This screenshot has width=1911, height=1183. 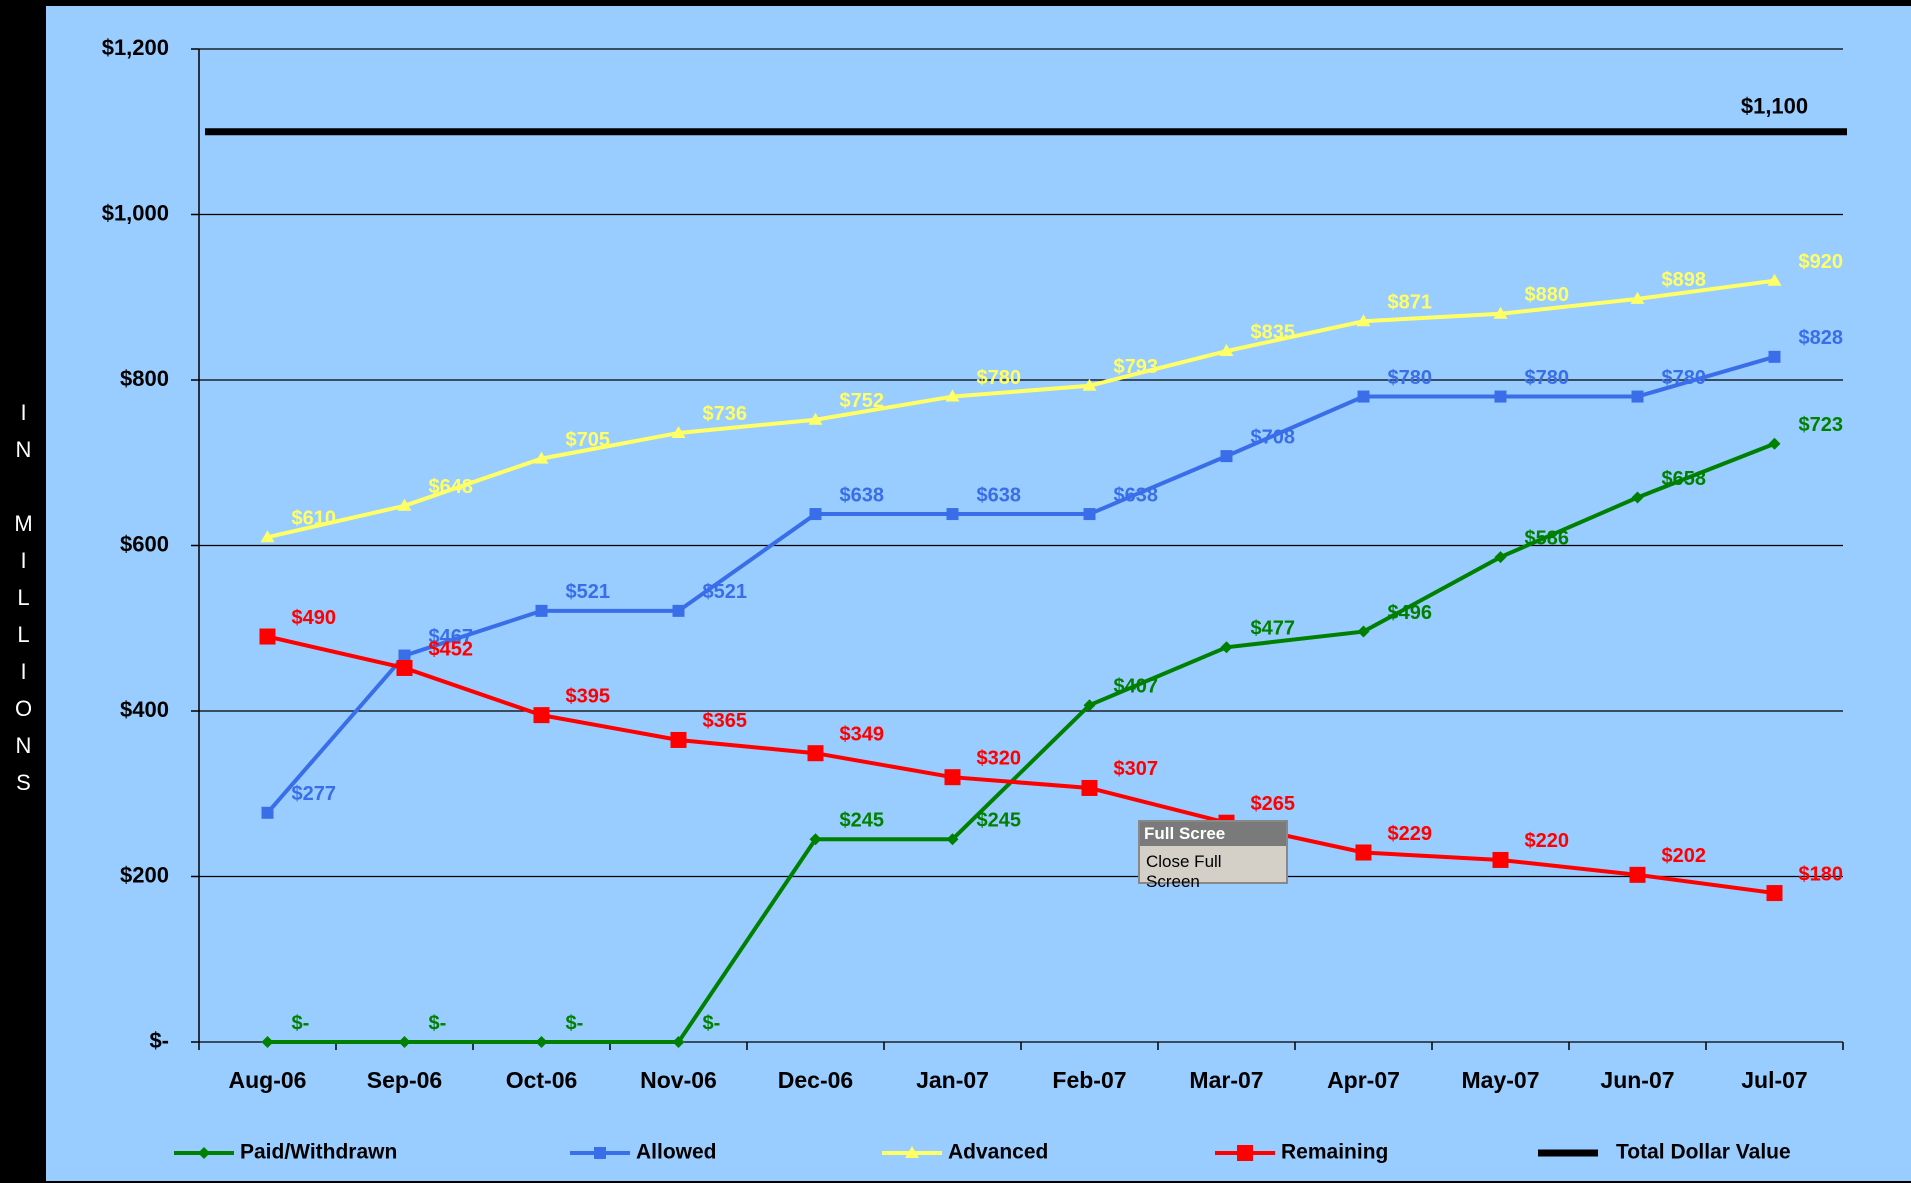 What do you see at coordinates (676, 1152) in the screenshot?
I see `legend-label: Allowed` at bounding box center [676, 1152].